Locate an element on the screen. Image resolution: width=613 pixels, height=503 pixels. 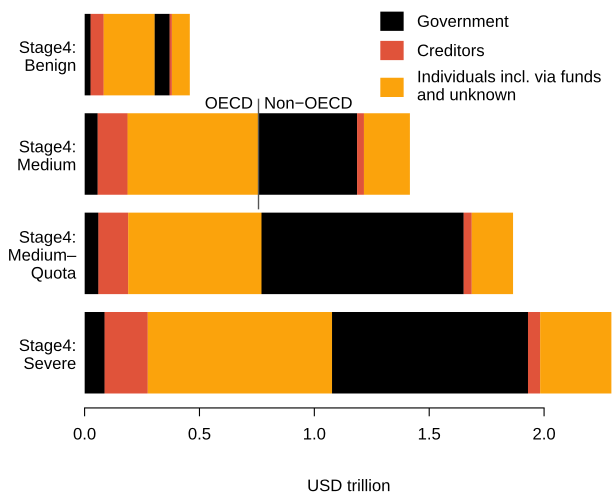
x-tick-label: 1.0 is located at coordinates (315, 434).